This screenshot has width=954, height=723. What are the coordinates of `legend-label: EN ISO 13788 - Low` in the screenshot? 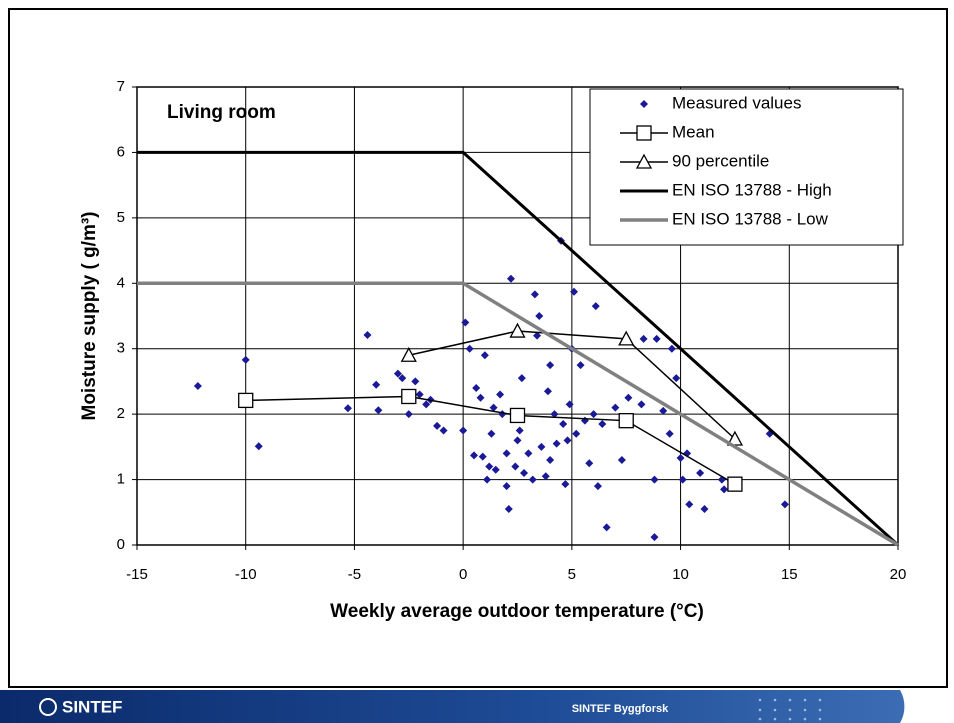 It's located at (750, 218).